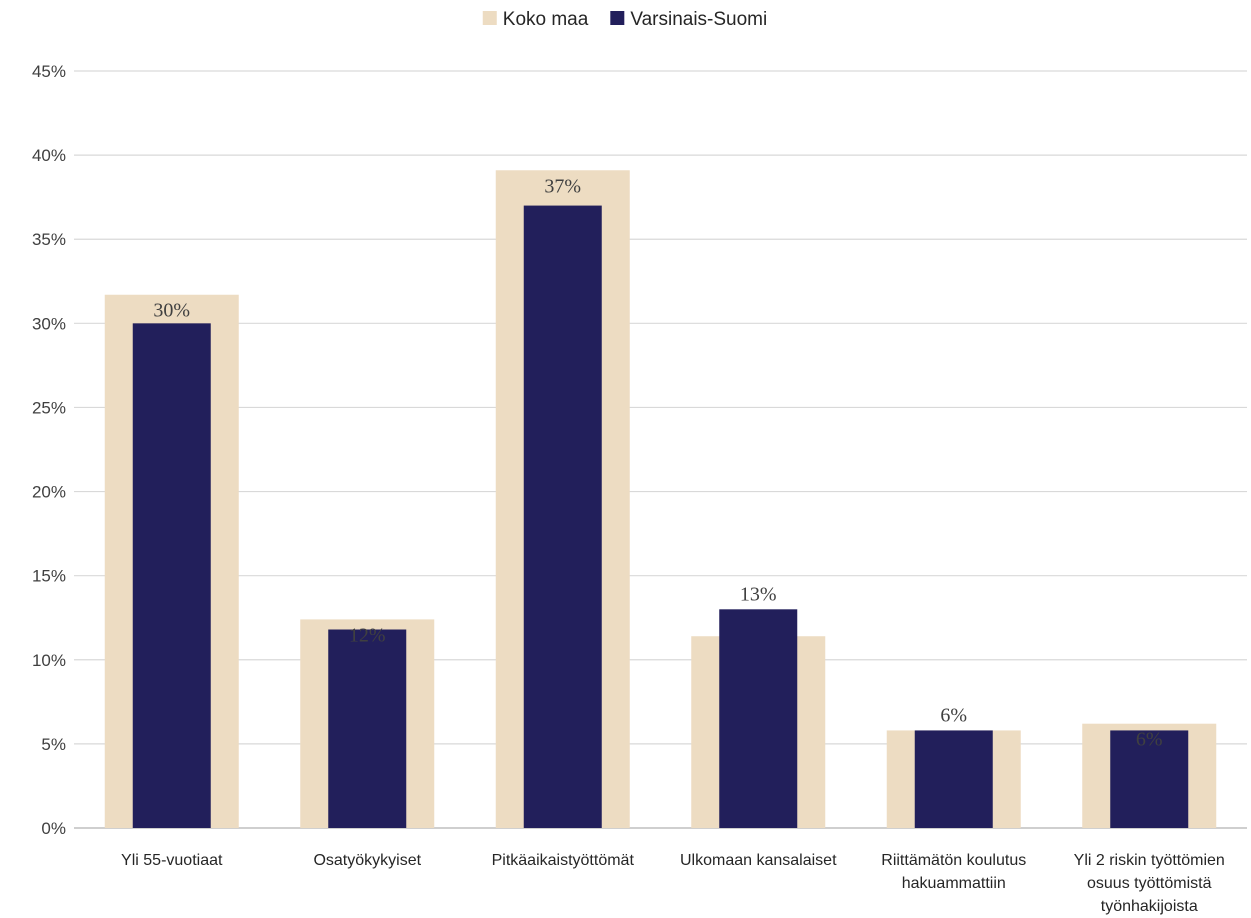 This screenshot has width=1251, height=918. Describe the element at coordinates (698, 19) in the screenshot. I see `legend-label: Varsinais-Suomi` at that location.